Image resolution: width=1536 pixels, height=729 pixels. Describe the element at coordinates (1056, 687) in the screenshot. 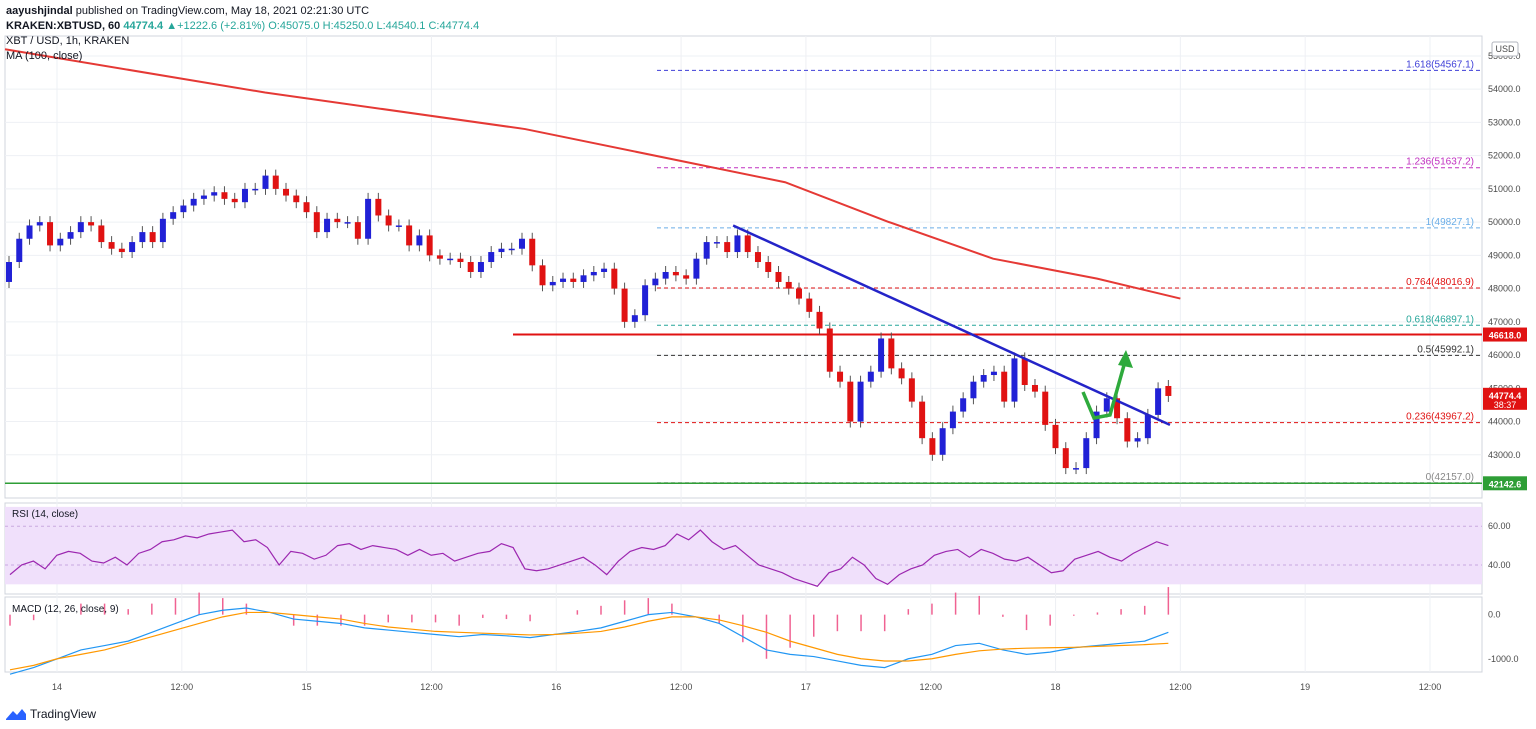

I see `x-tick-label: 18` at that location.